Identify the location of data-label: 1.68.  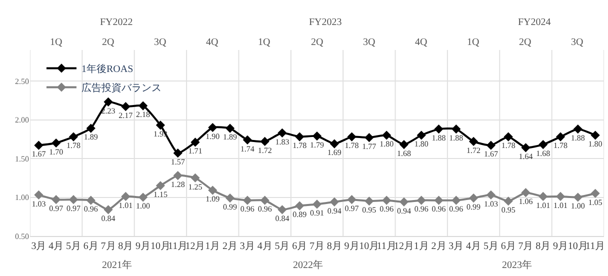
(403, 153).